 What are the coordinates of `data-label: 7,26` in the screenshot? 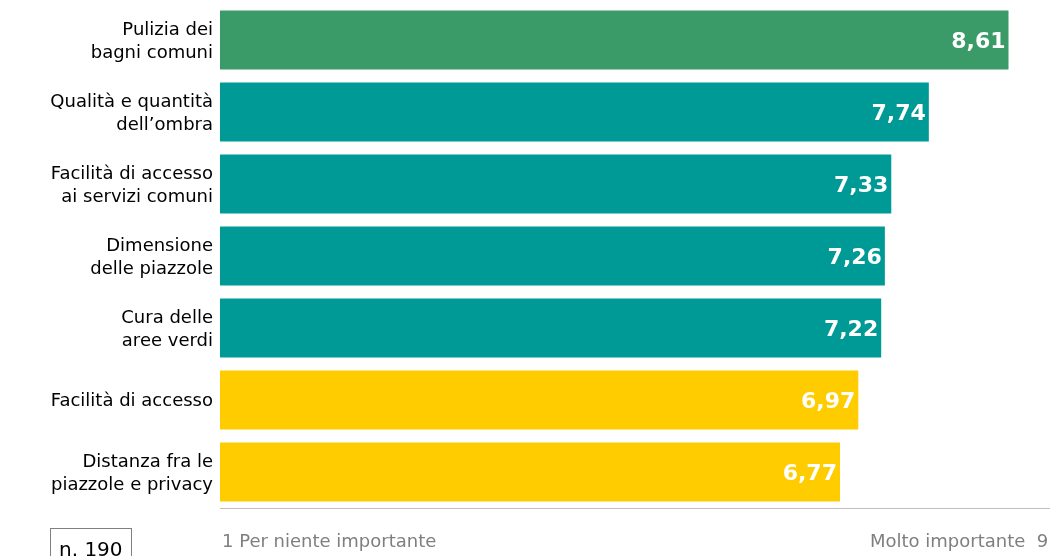 It's located at (854, 256).